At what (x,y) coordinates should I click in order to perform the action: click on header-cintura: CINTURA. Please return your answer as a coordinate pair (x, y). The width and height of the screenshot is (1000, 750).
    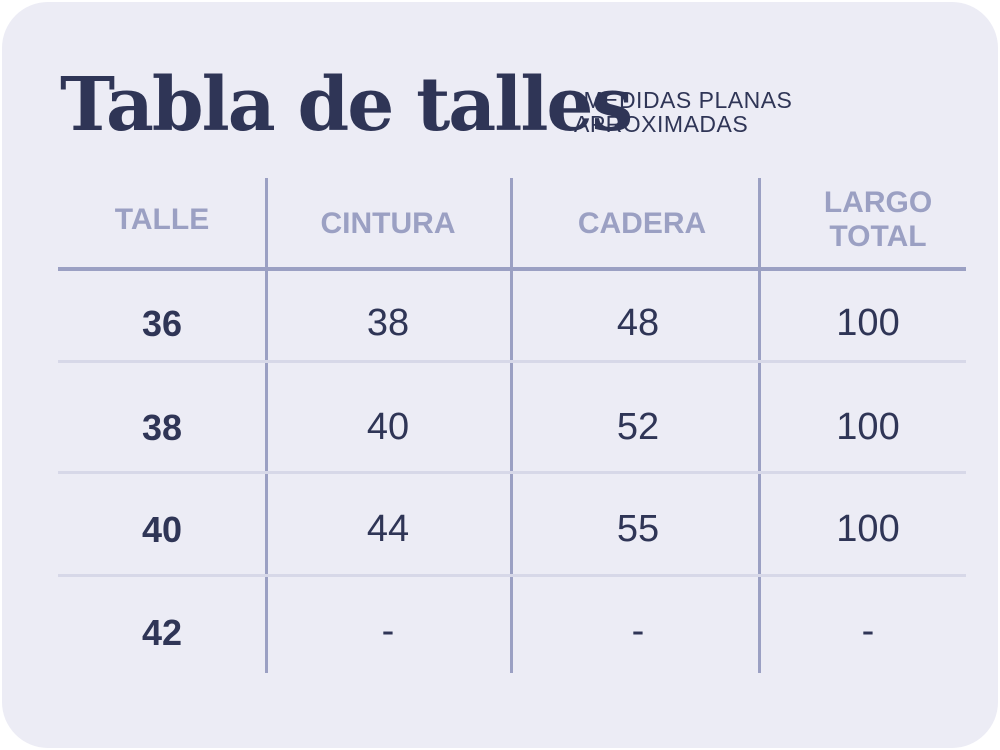
    Looking at the image, I should click on (388, 223).